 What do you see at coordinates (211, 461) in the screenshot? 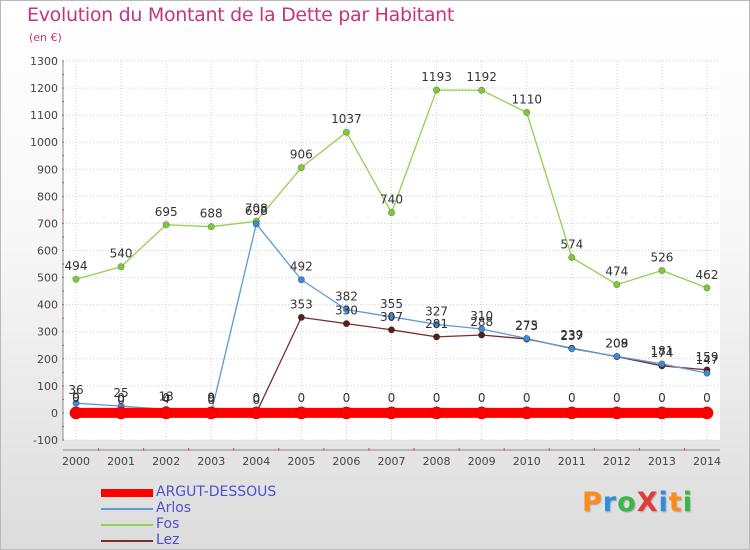
I see `x-tick-label: 2003` at bounding box center [211, 461].